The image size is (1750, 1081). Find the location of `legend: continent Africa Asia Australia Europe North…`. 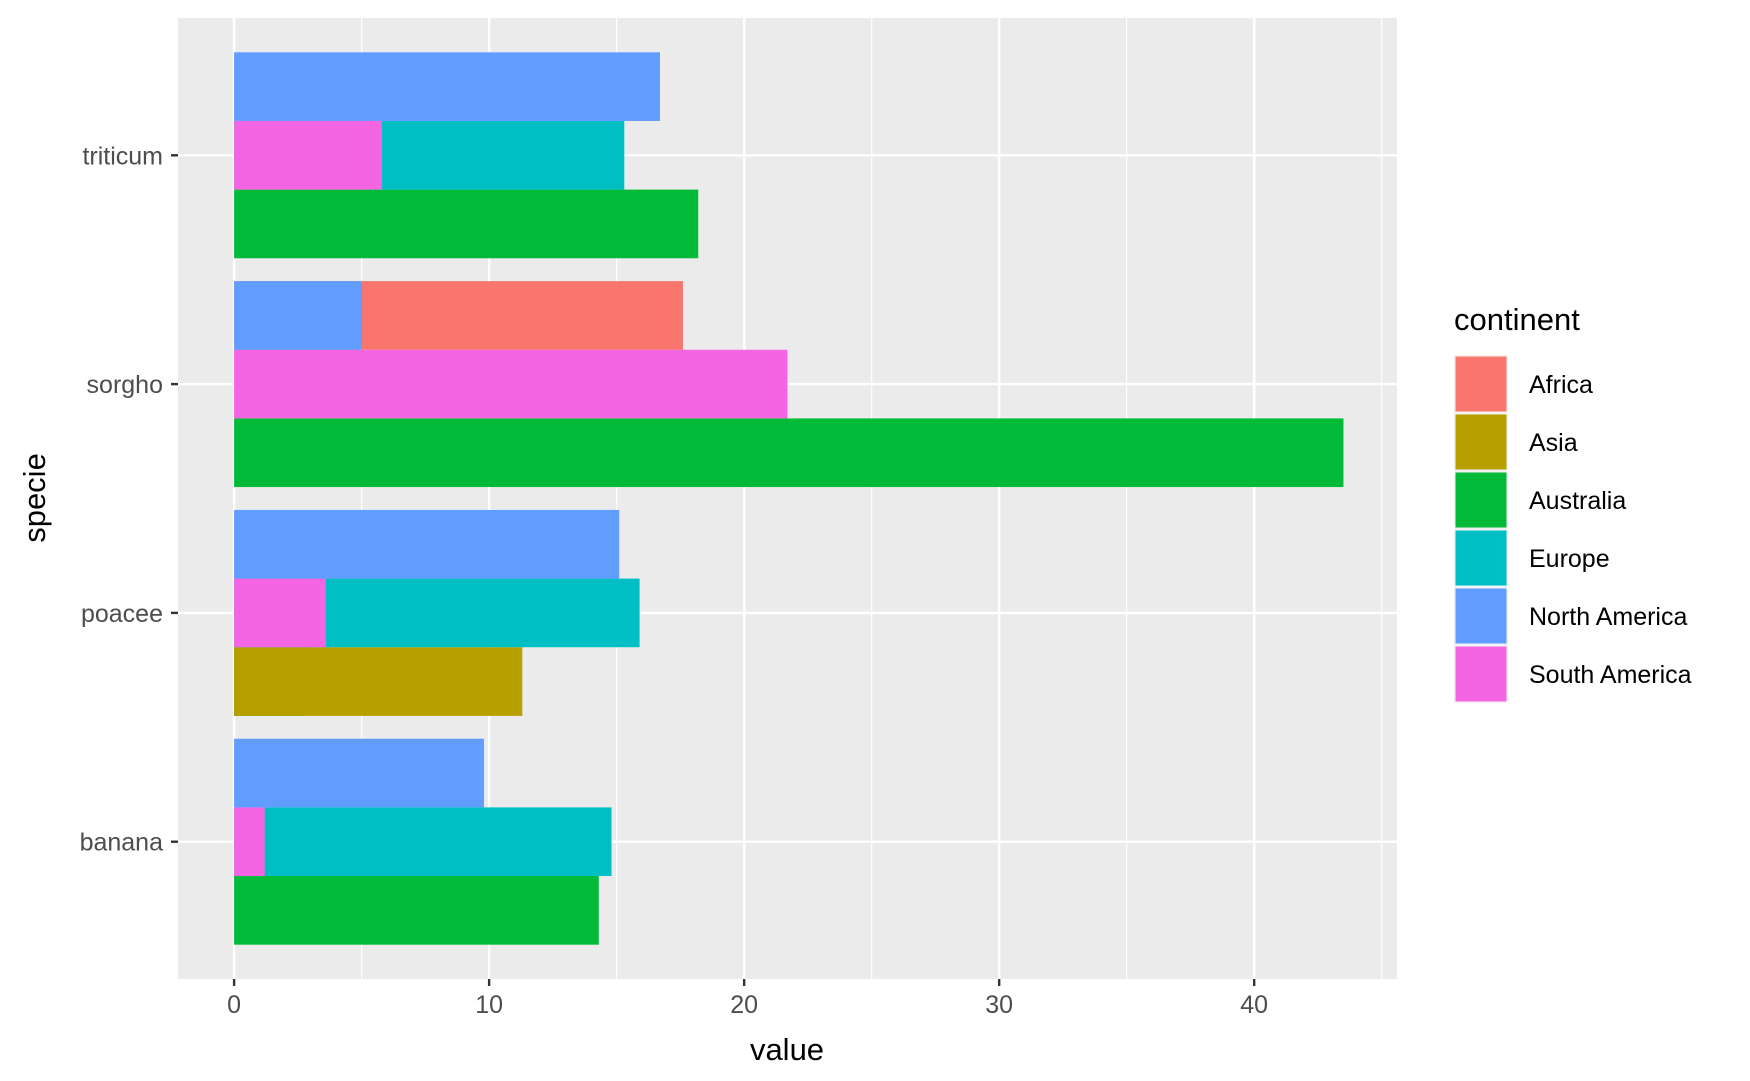

legend: continent Africa Asia Australia Europe North… is located at coordinates (1573, 502).